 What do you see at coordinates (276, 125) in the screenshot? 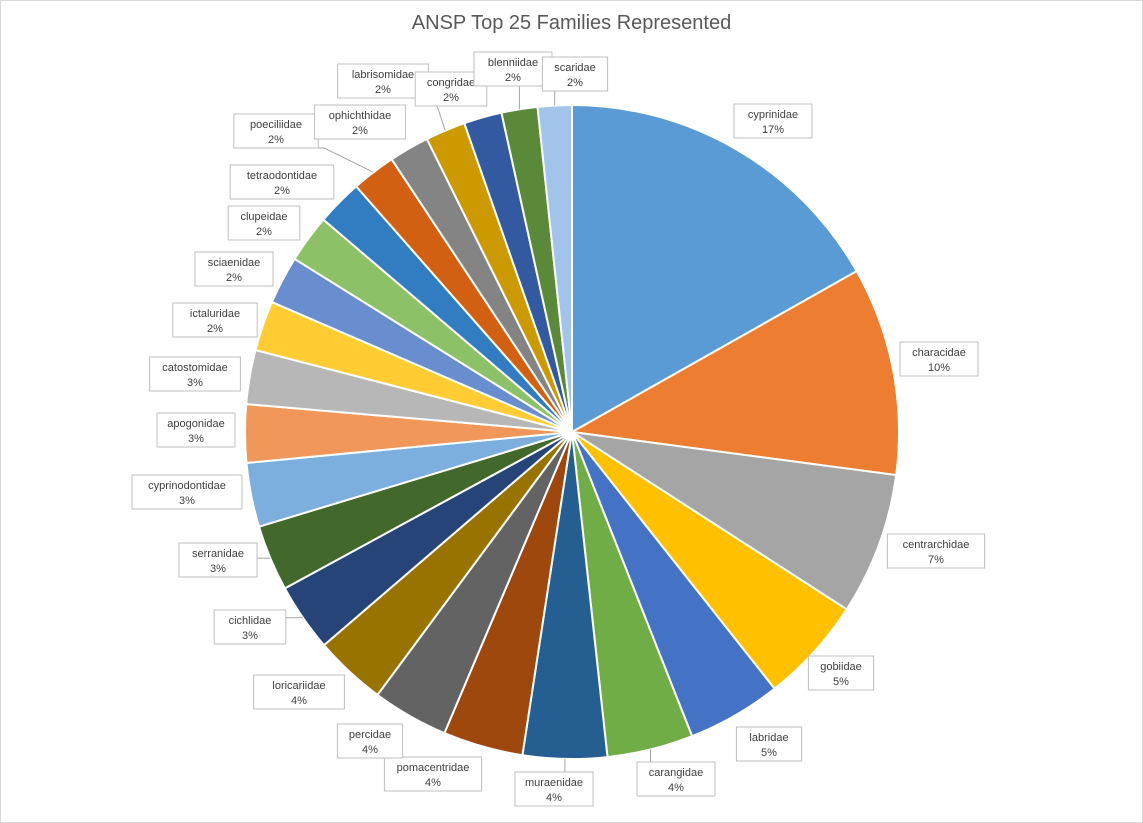
I see `data-label-category: poeciliidae` at bounding box center [276, 125].